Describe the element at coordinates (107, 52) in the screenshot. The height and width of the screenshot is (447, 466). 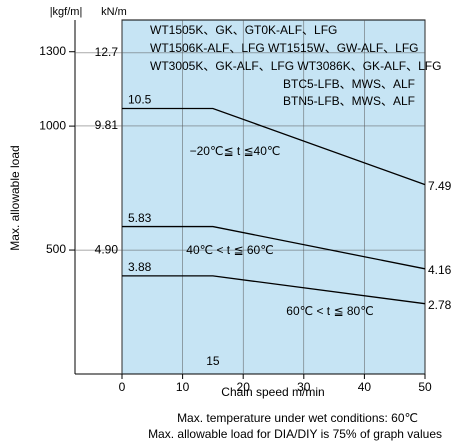
I see `y-tick-label: 12.7` at that location.